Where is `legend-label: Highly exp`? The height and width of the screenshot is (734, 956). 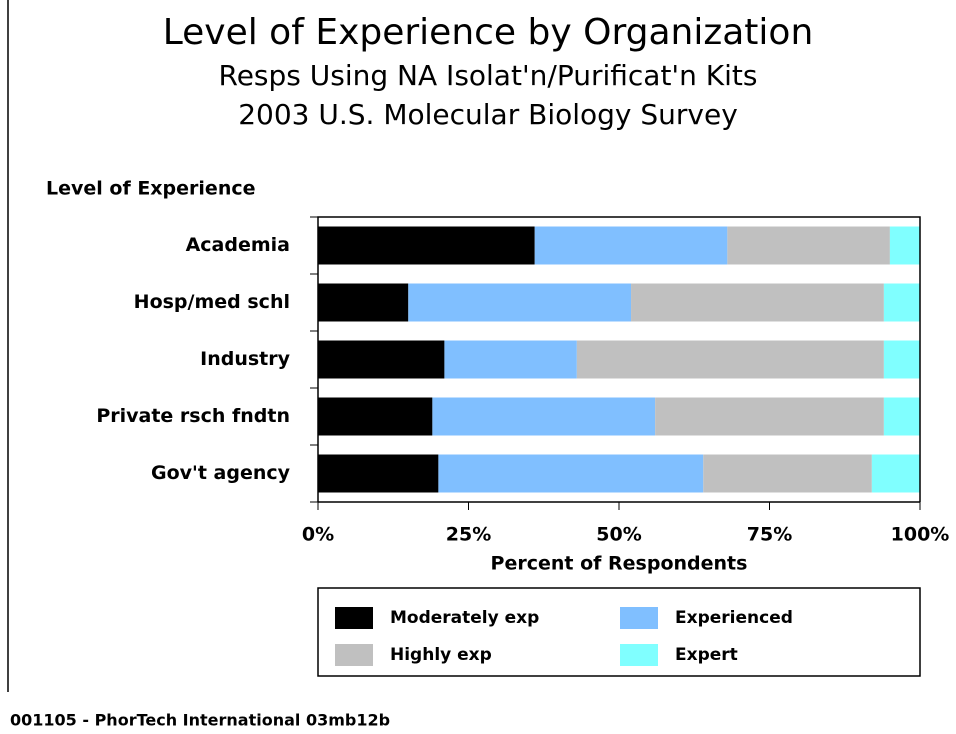 legend-label: Highly exp is located at coordinates (441, 655).